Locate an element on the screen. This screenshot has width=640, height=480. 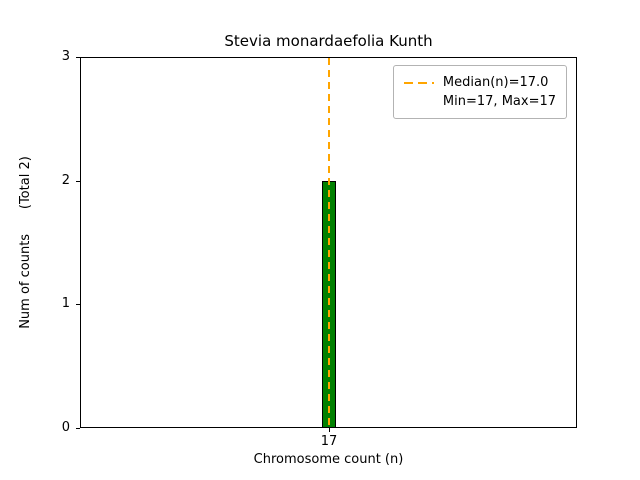
legend: Median(n)=17.0 Min=17, Max=17 is located at coordinates (479, 92).